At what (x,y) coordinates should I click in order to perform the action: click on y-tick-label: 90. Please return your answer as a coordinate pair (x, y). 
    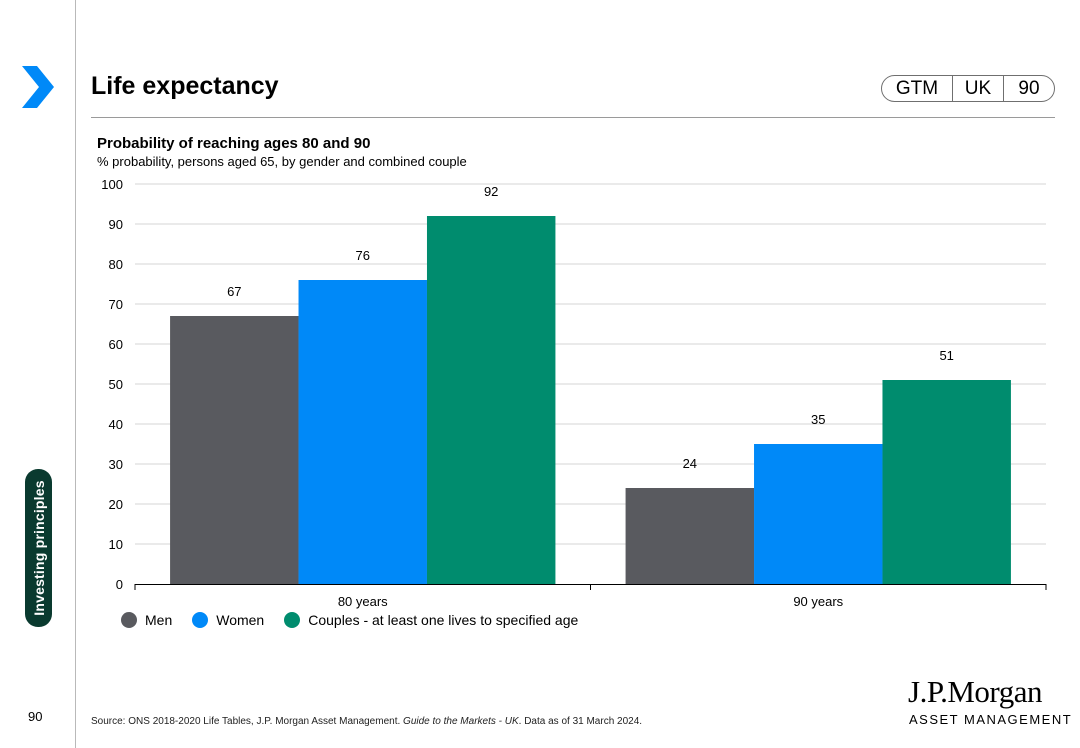
    Looking at the image, I should click on (116, 224).